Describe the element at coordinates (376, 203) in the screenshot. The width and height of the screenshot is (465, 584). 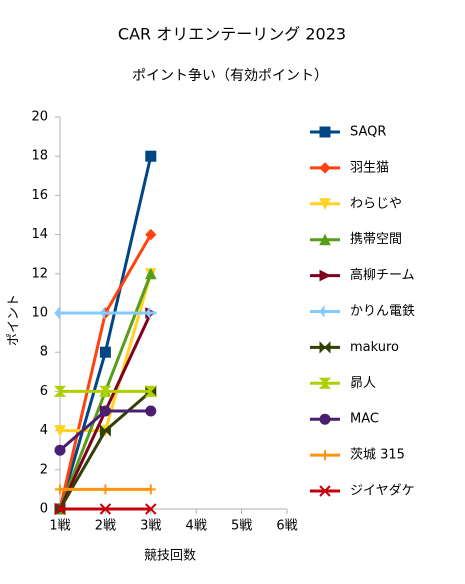
I see `legend-label: わらじや` at that location.